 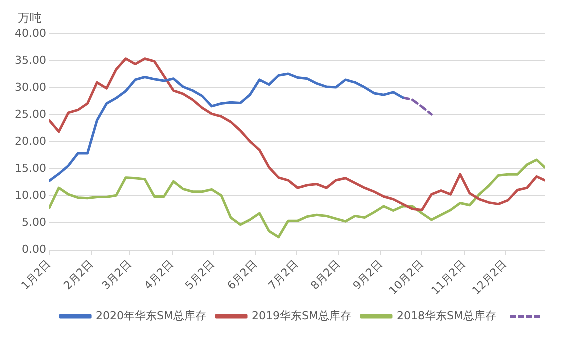 I want to click on y-tick-label: 15.00, so click(x=30, y=169).